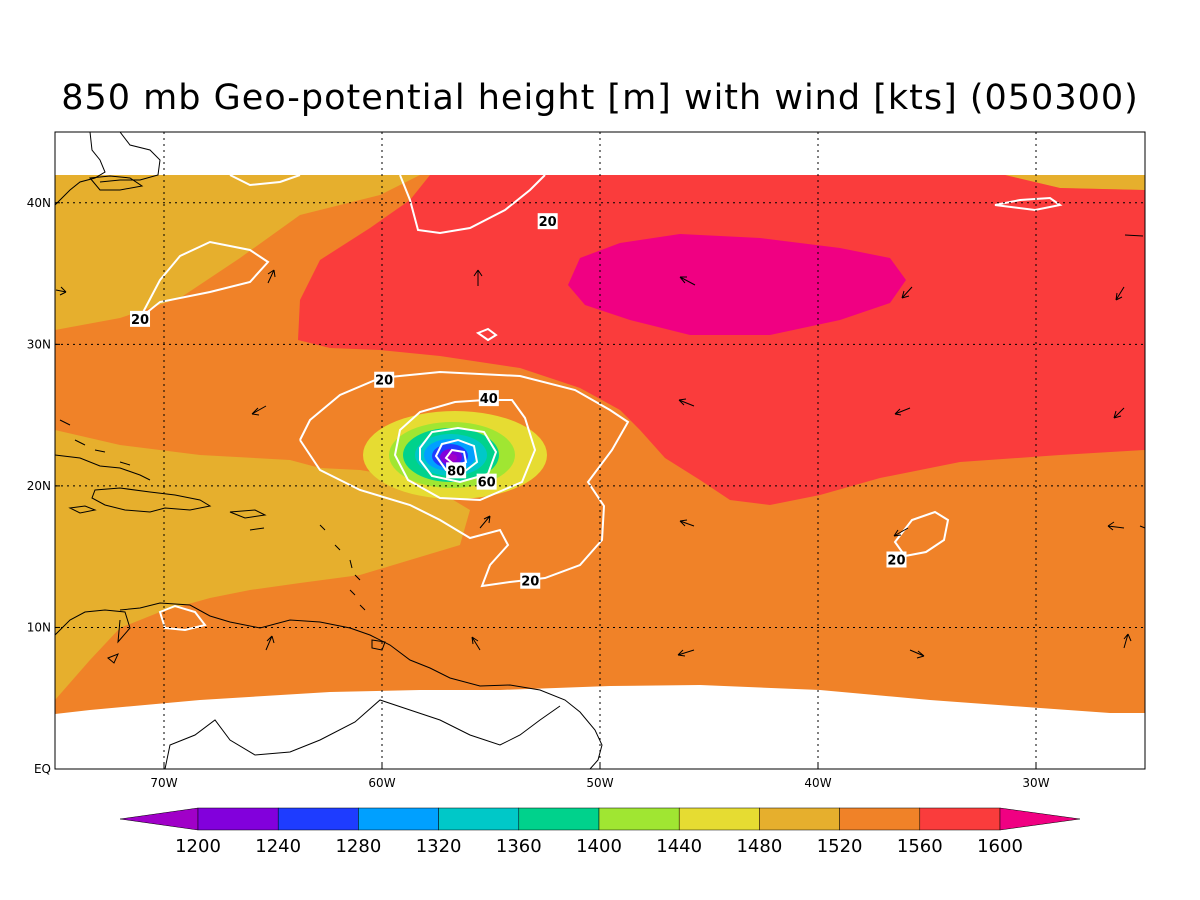  Describe the element at coordinates (103, 467) in the screenshot. I see `coast-cuba` at that location.